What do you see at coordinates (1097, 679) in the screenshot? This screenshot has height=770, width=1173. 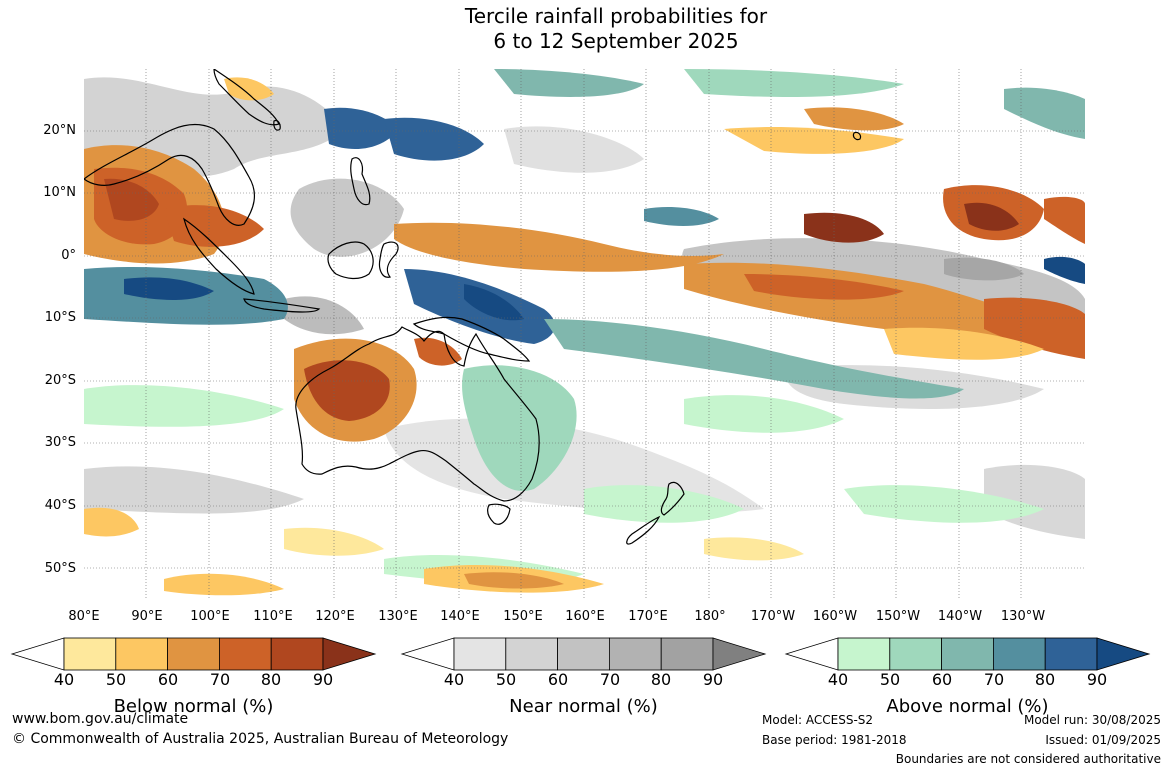 I see `above-normal-tick-90: 90` at bounding box center [1097, 679].